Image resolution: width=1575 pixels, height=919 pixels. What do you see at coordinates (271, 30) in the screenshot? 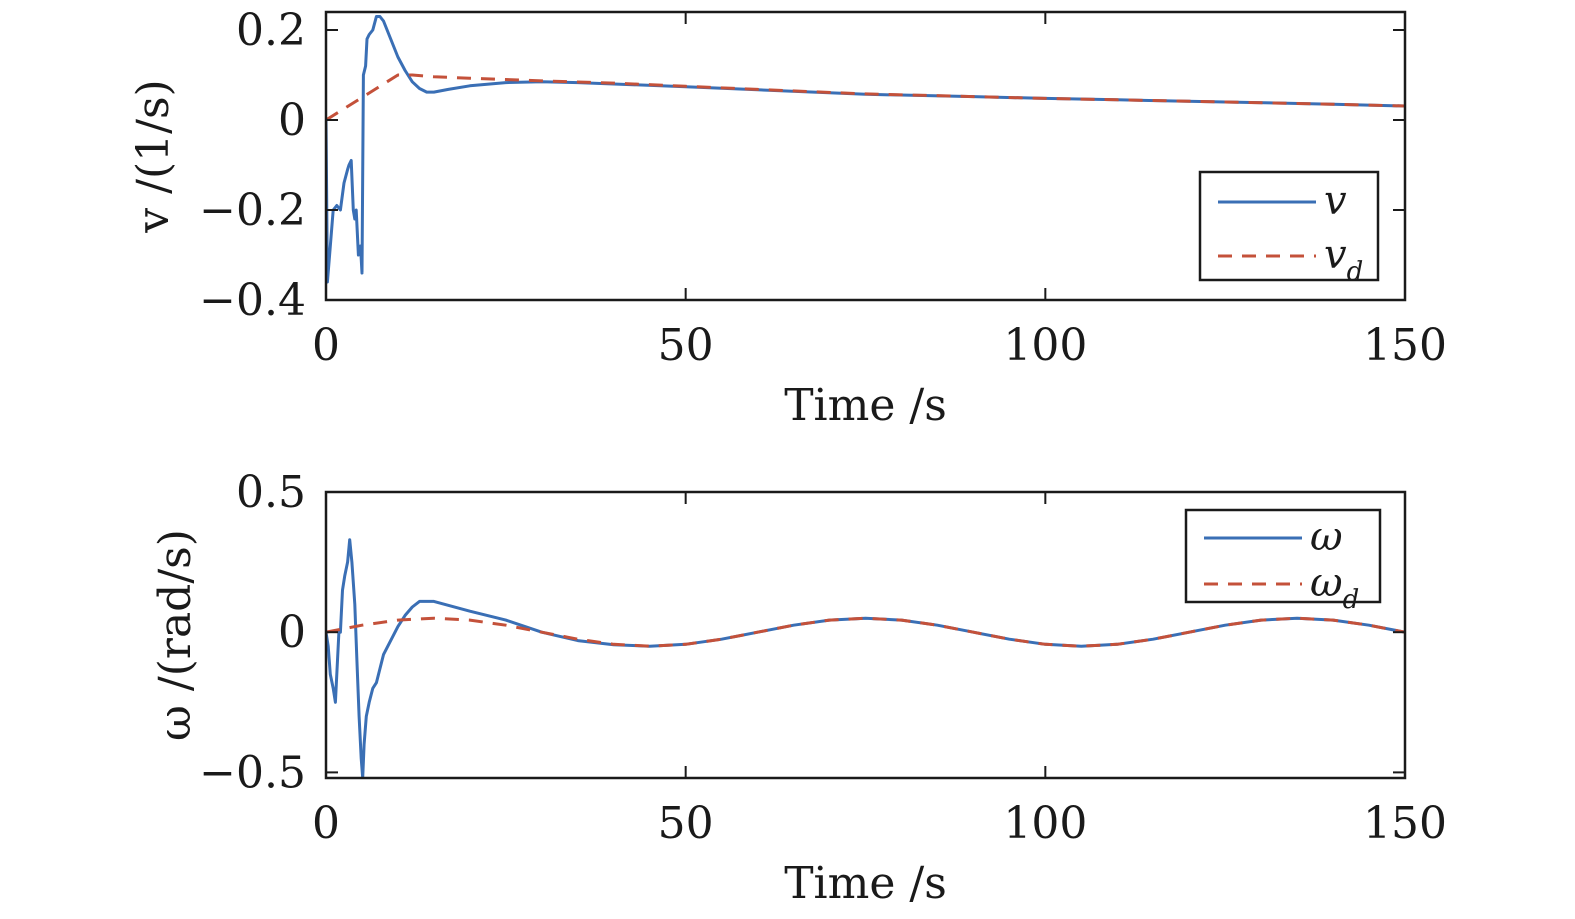
I see `y-tick-label: 0.2` at bounding box center [271, 30].